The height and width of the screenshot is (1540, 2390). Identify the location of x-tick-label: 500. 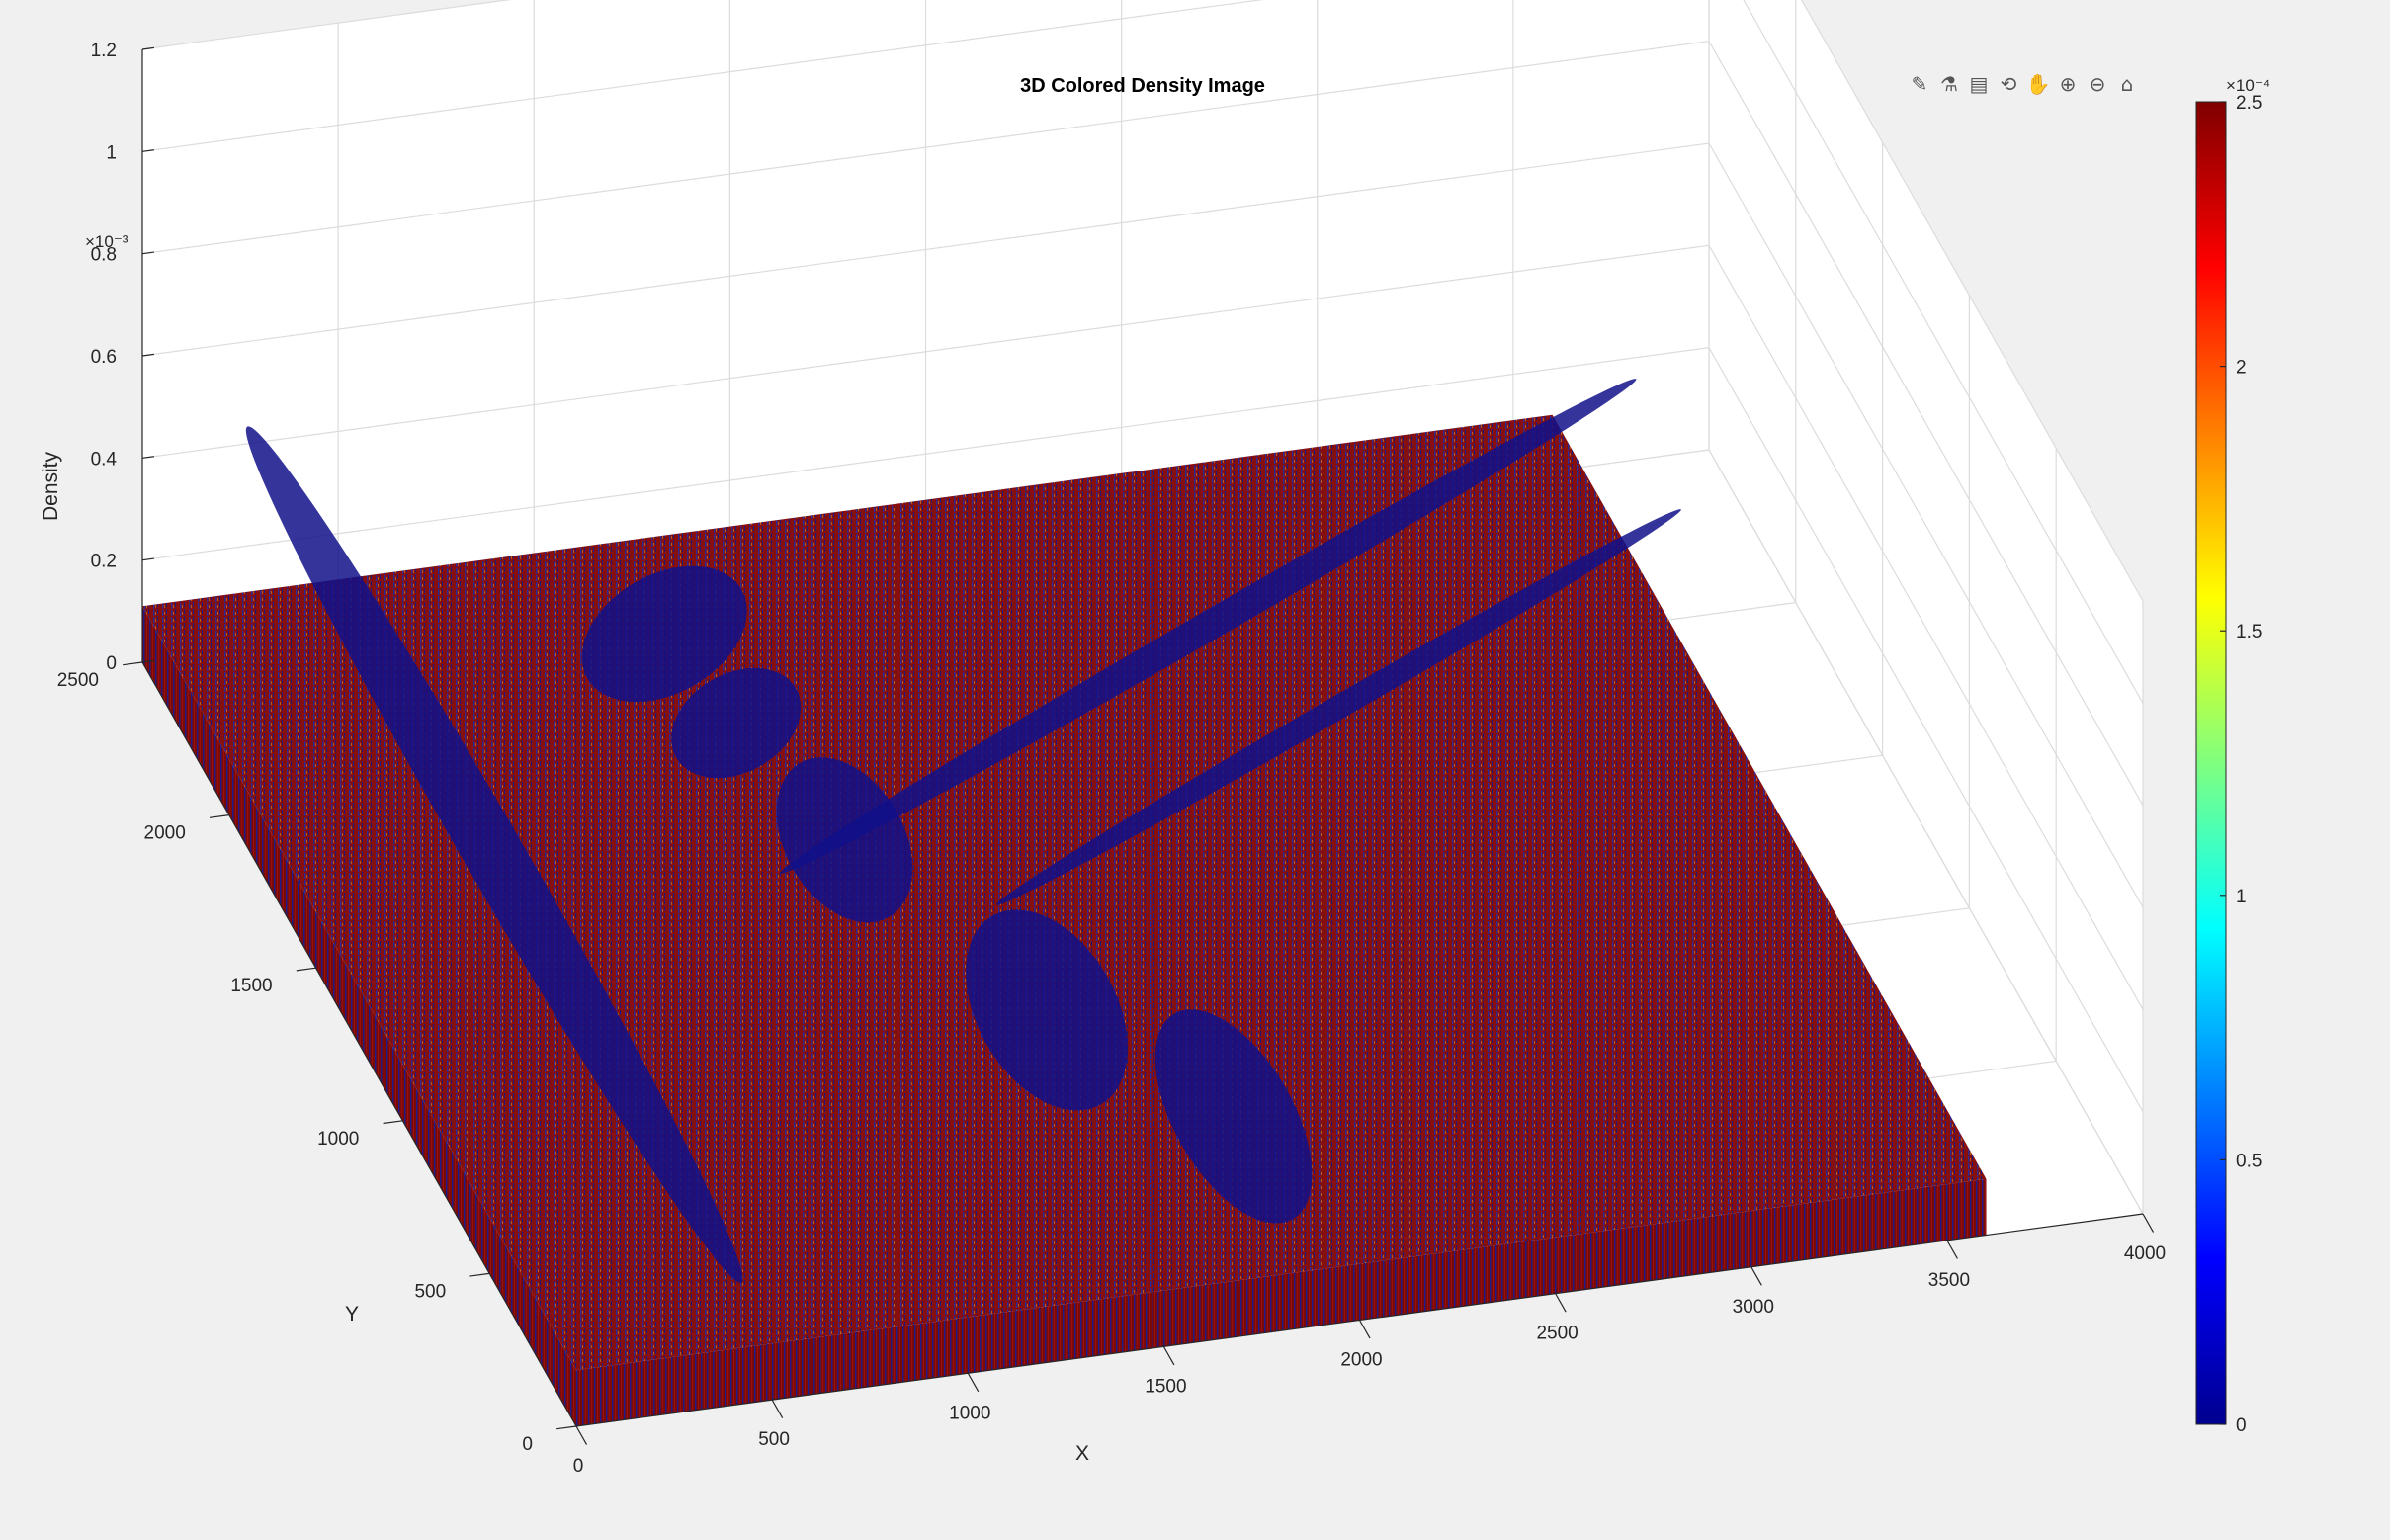
(774, 1439).